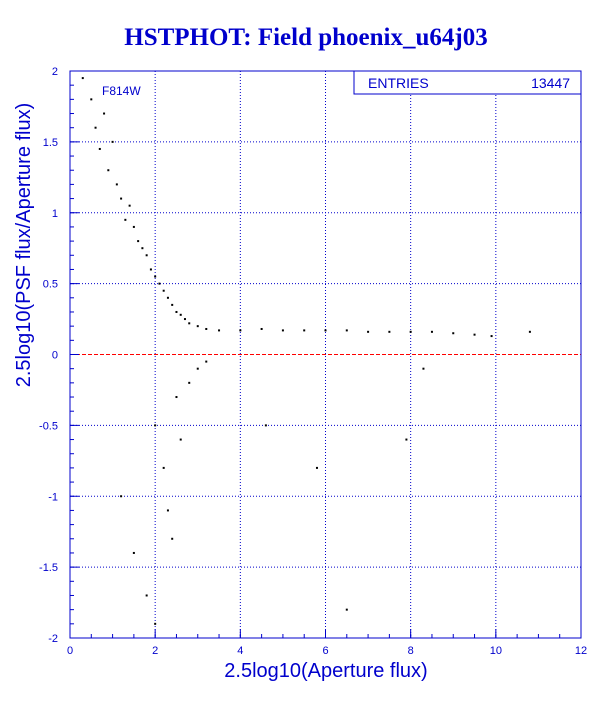 The image size is (612, 709). What do you see at coordinates (325, 671) in the screenshot?
I see `x-axis-label: 2.5log10(Aperture flux)` at bounding box center [325, 671].